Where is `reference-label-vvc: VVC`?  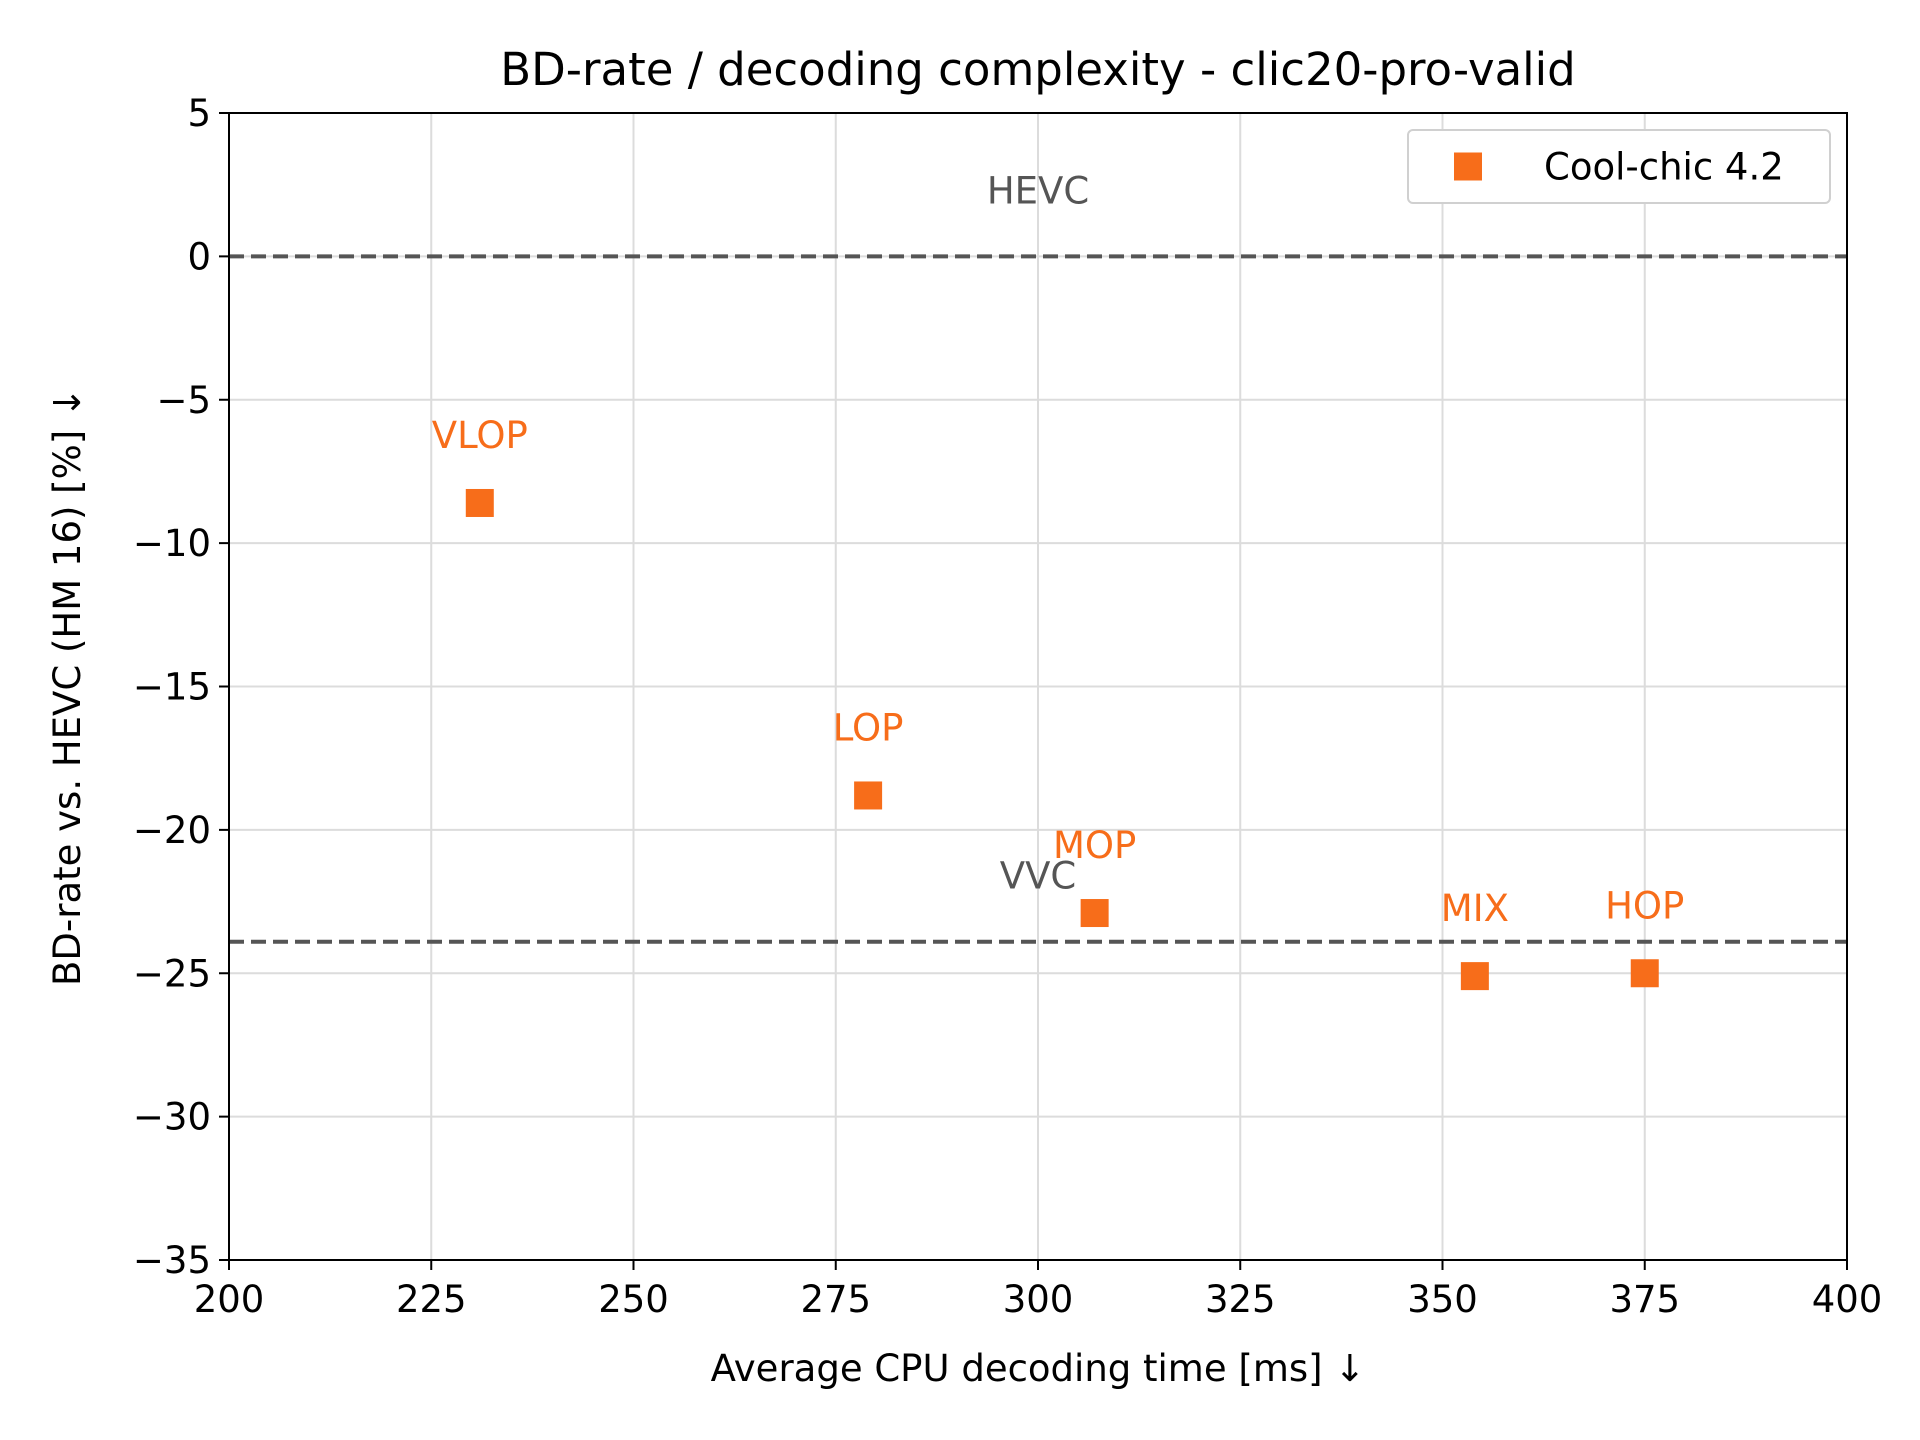 reference-label-vvc: VVC is located at coordinates (1038, 876).